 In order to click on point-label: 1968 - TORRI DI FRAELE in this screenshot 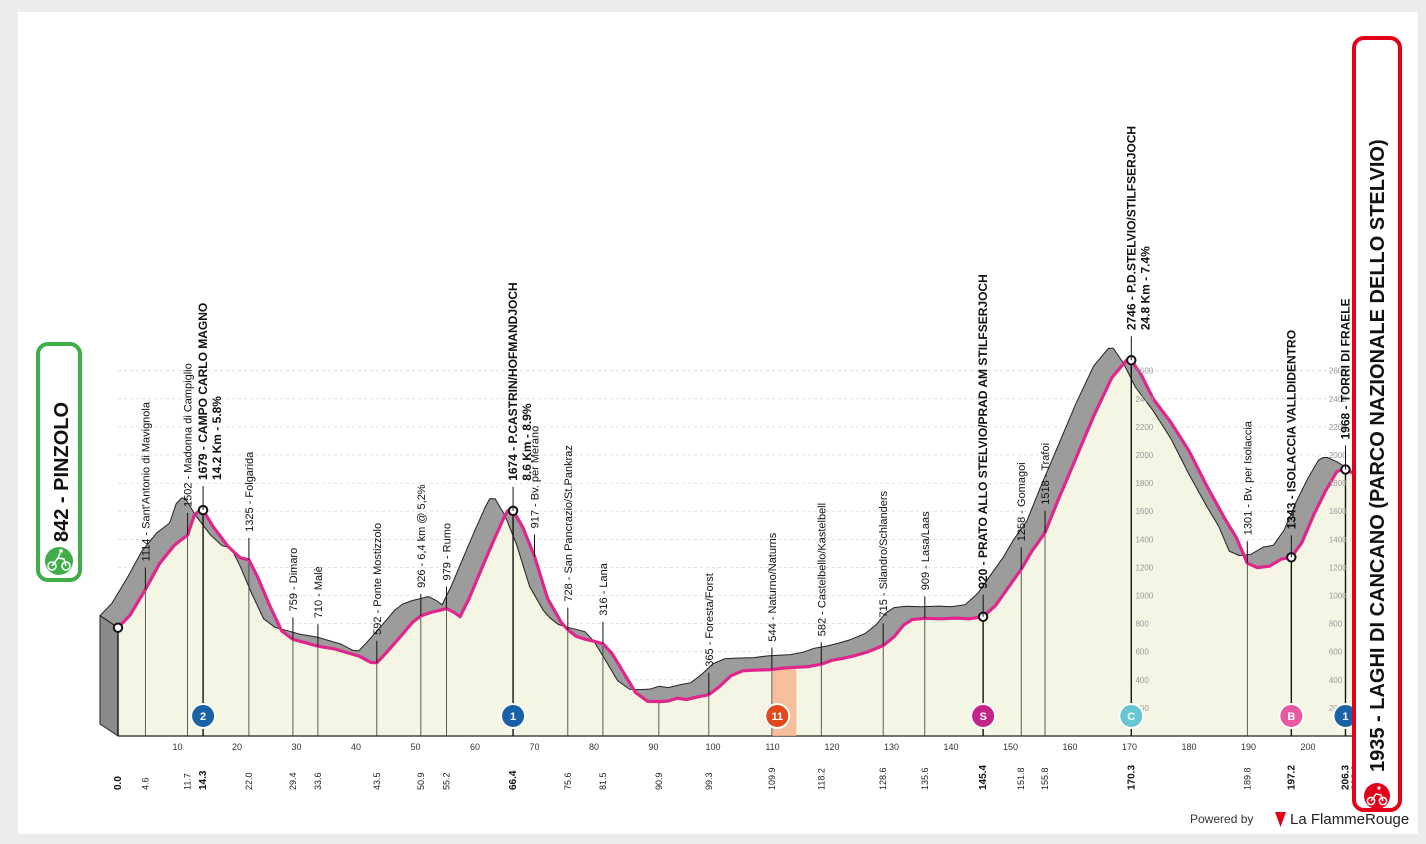, I will do `click(1345, 368)`.